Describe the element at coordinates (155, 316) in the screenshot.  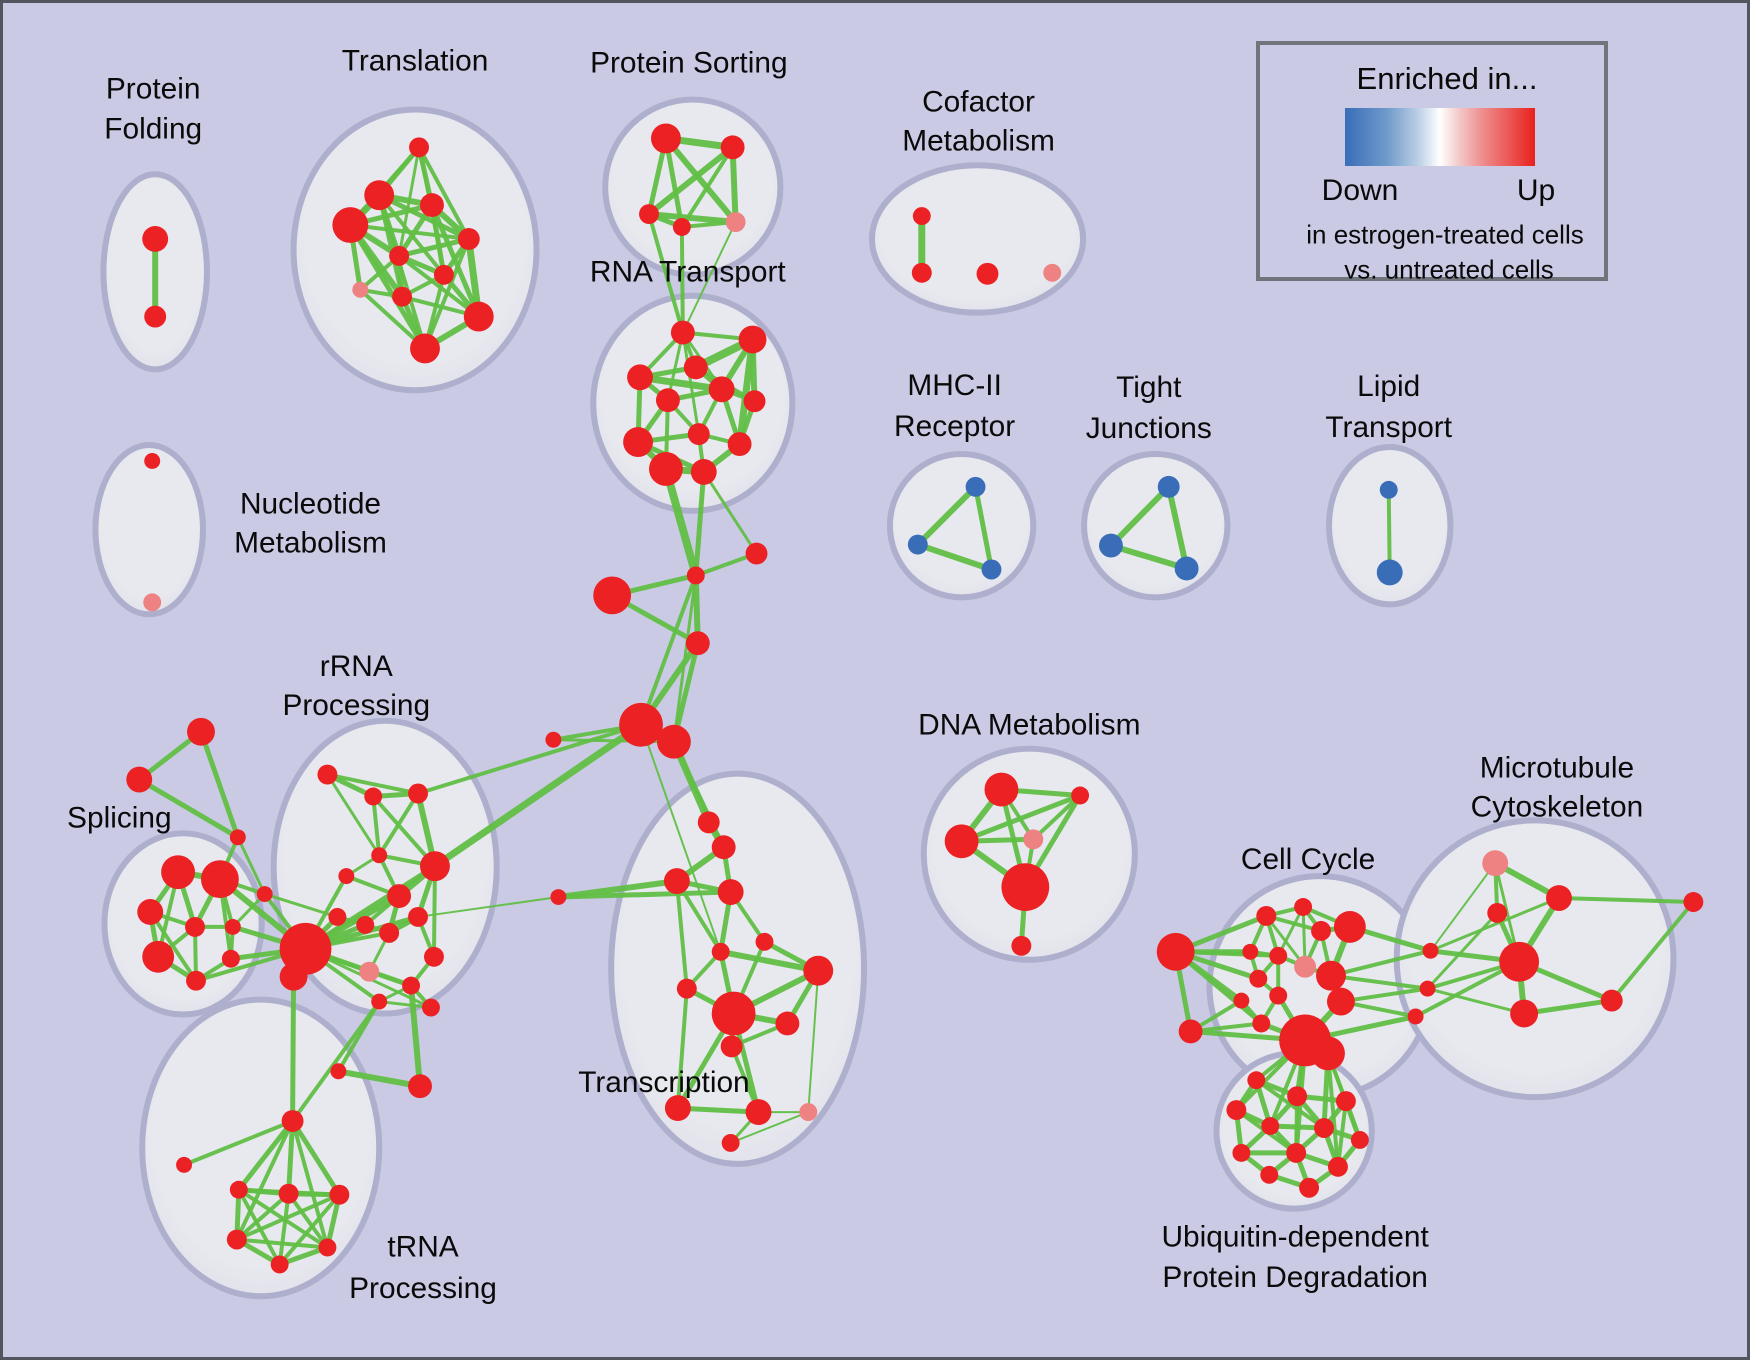
I see `network-node-PF2` at that location.